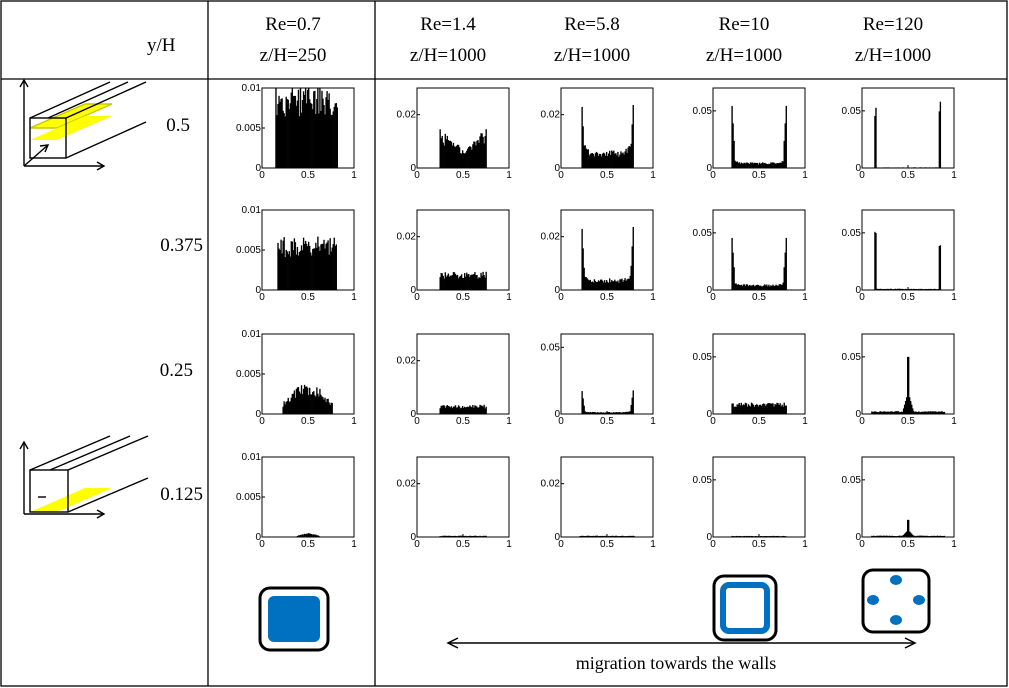  What do you see at coordinates (551, 115) in the screenshot?
I see `y-tick-label: 0.02` at bounding box center [551, 115].